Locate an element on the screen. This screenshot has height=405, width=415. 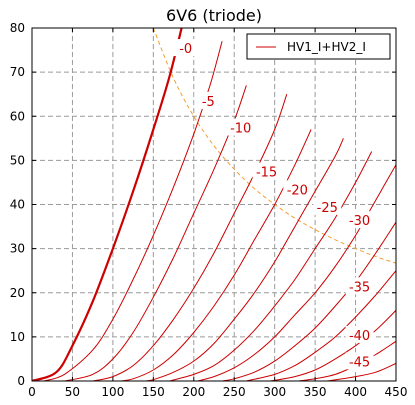
curve-label: -0 is located at coordinates (185, 49).